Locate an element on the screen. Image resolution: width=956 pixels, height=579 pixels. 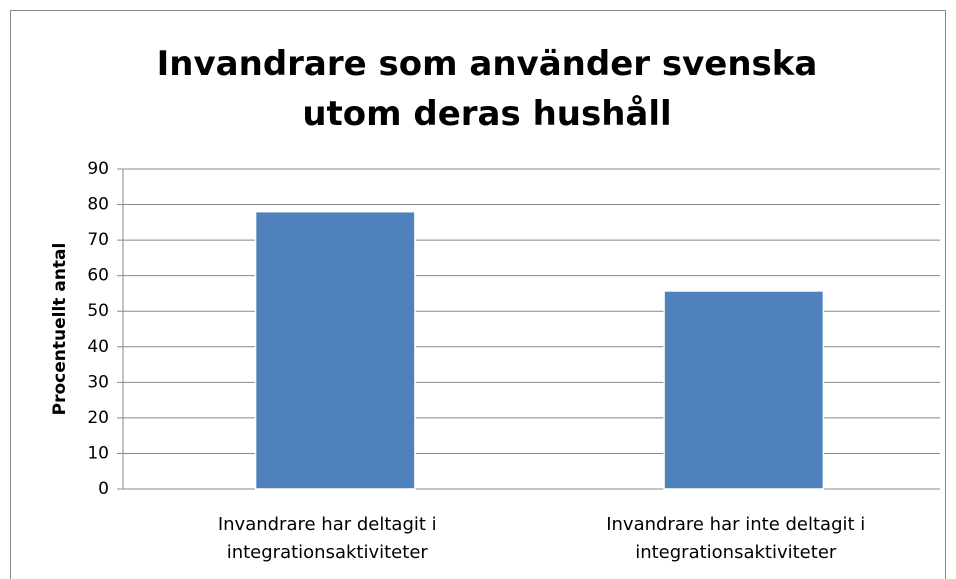
y-tick-label: 10 is located at coordinates (98, 453).